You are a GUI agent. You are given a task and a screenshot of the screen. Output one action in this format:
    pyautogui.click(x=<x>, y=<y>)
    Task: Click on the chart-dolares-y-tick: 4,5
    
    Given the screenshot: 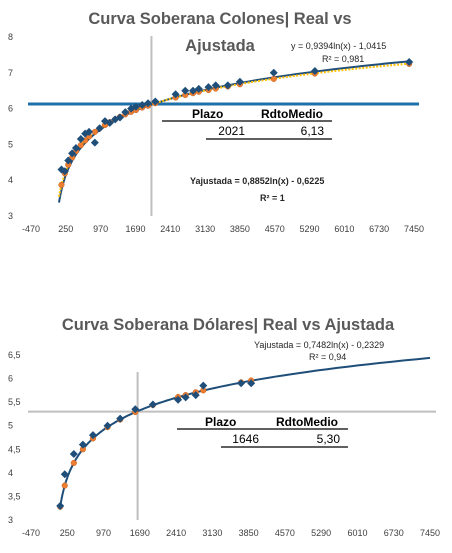 What is the action you would take?
    pyautogui.click(x=14, y=449)
    